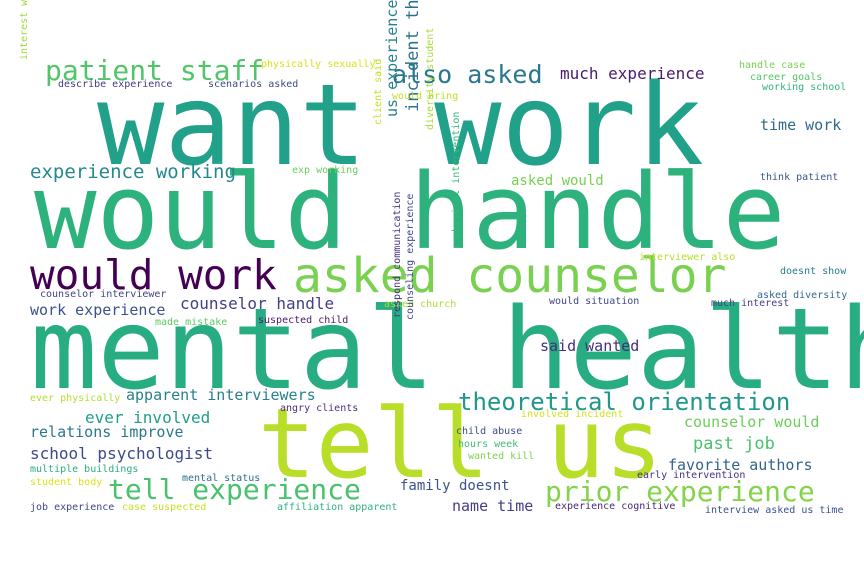 The height and width of the screenshot is (576, 864). Describe the element at coordinates (624, 402) in the screenshot. I see `word: theoretical orientation` at that location.